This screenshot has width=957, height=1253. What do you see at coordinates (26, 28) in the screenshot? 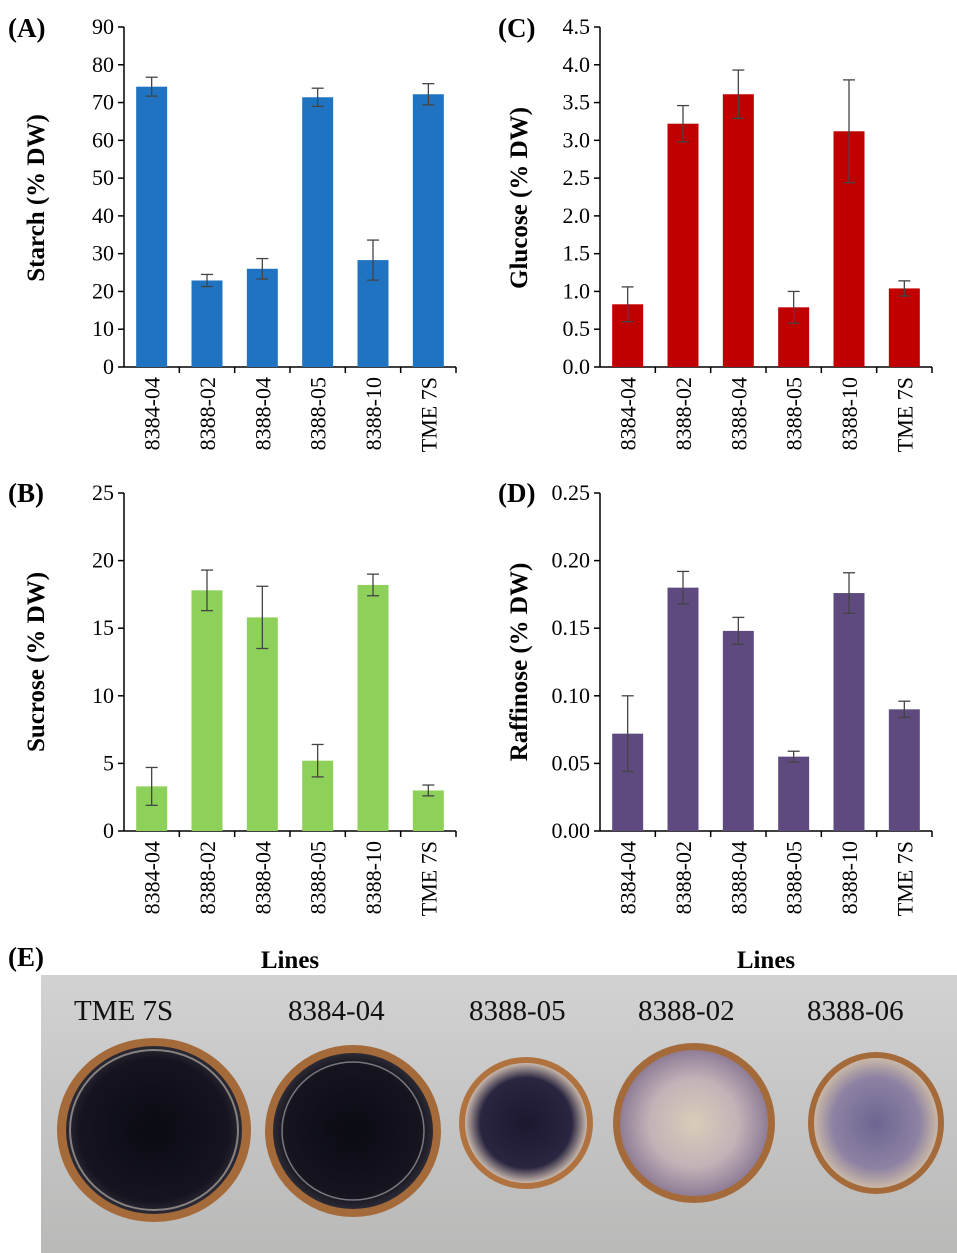
I see `panel-label: (A)` at bounding box center [26, 28].